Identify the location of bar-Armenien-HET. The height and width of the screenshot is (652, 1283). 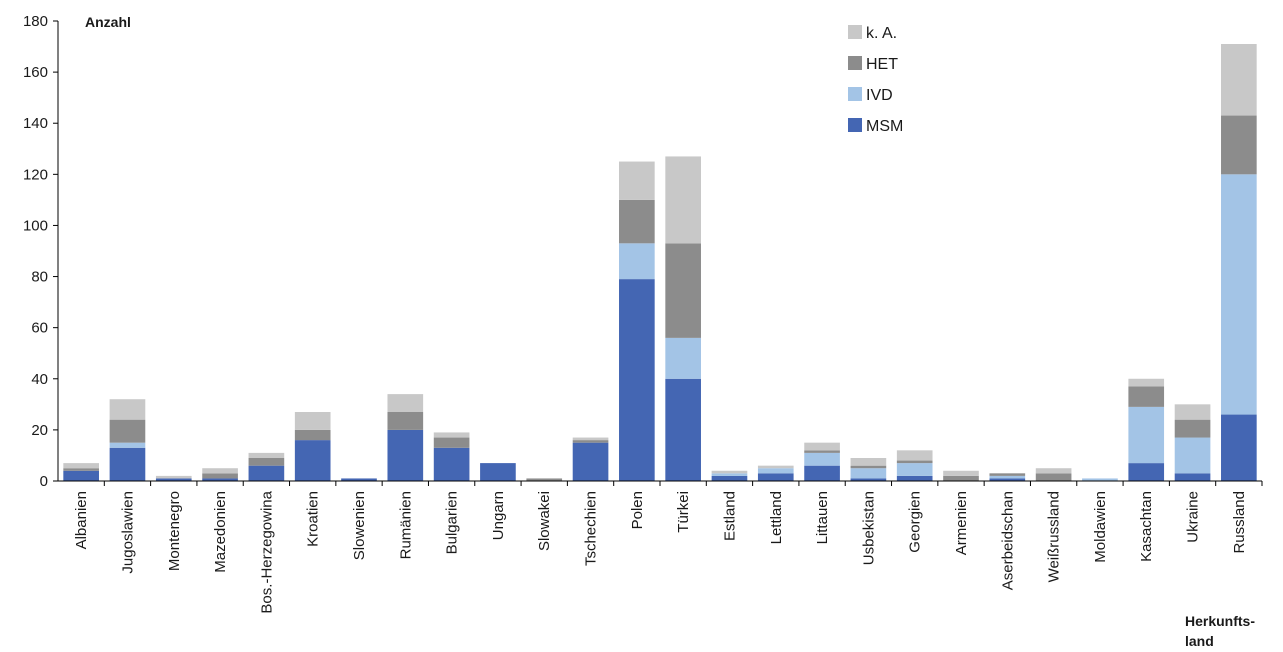
(961, 478).